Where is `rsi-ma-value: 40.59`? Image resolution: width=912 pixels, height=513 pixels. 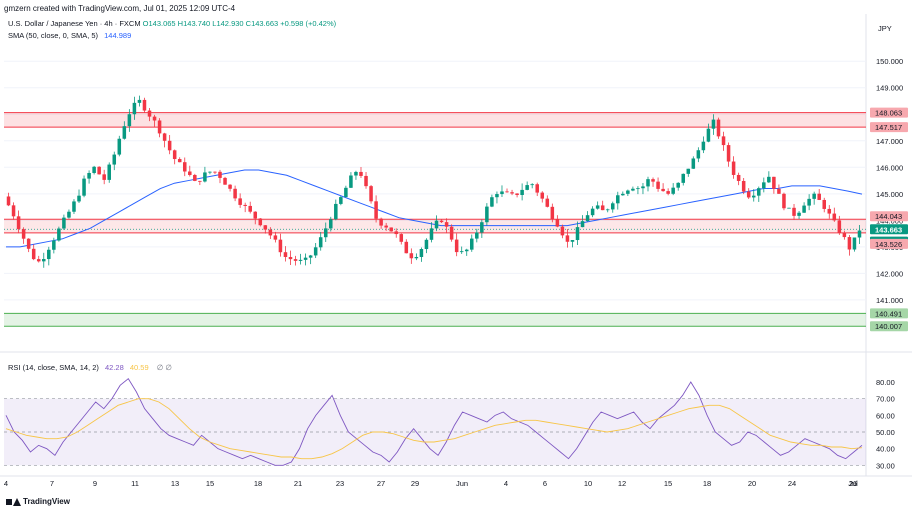 rsi-ma-value: 40.59 is located at coordinates (139, 367).